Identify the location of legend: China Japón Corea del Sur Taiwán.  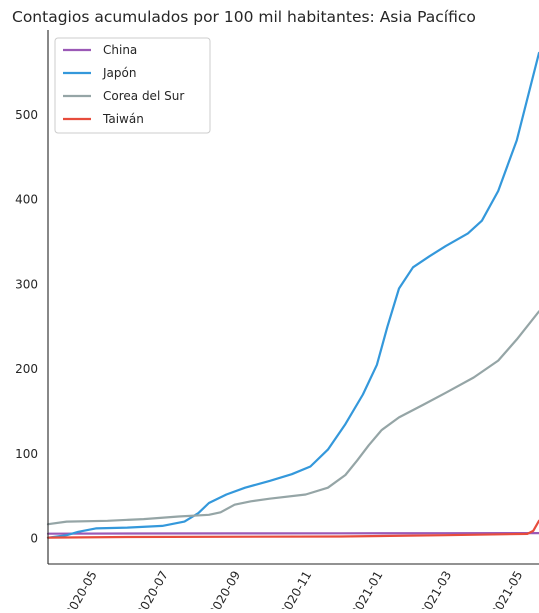
(132, 85).